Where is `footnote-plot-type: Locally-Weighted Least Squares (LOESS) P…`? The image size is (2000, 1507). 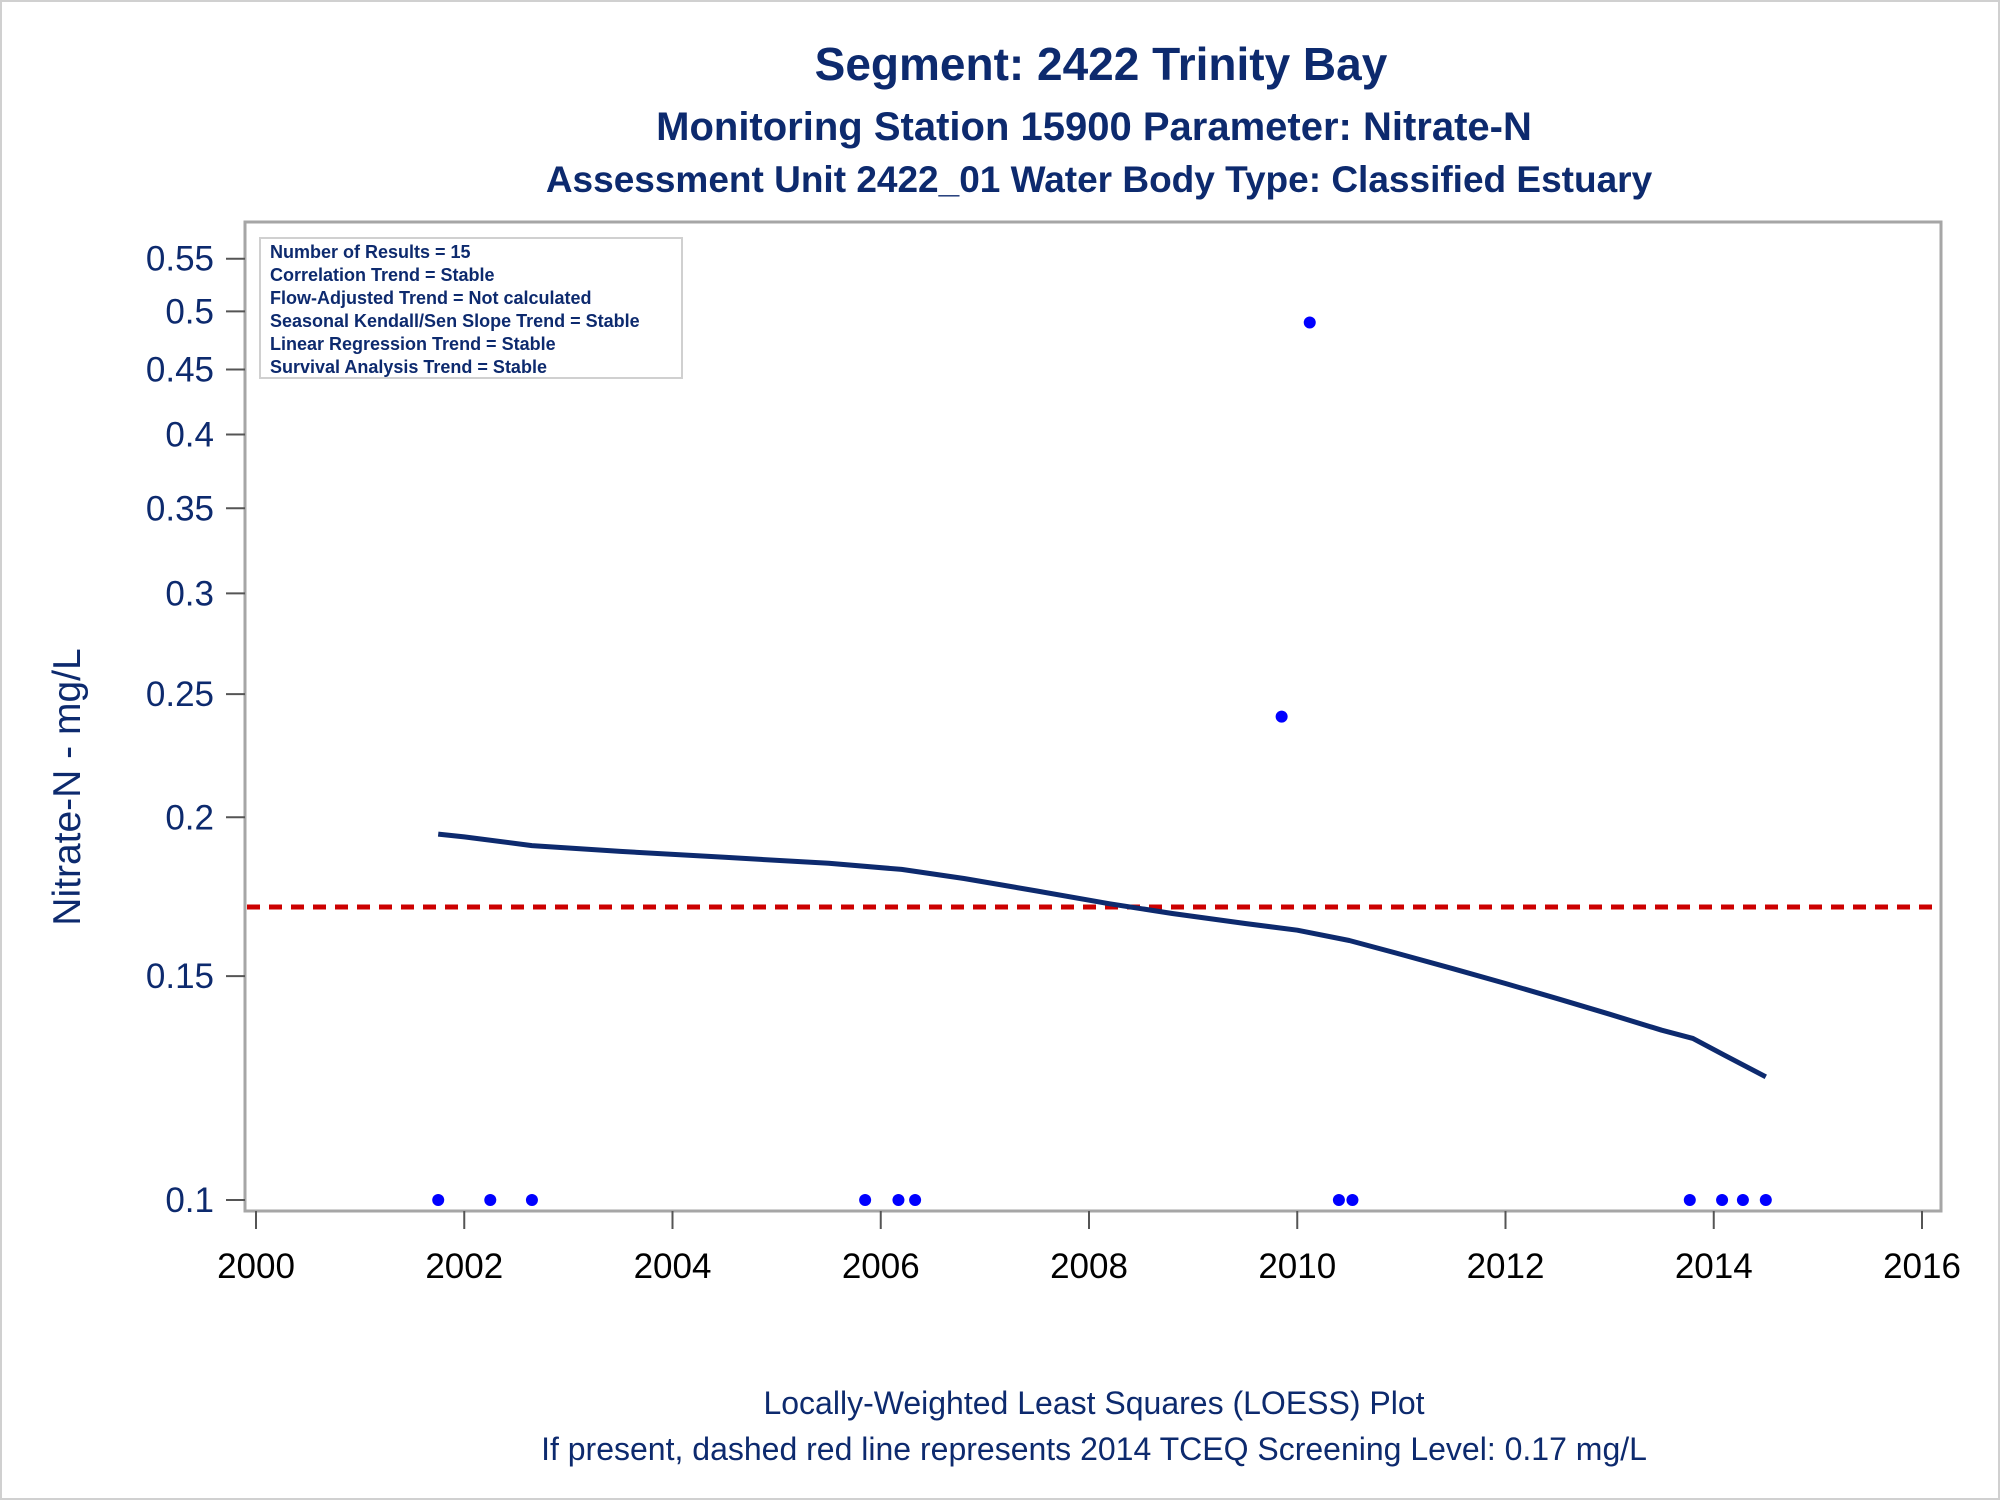
footnote-plot-type: Locally-Weighted Least Squares (LOESS) P… is located at coordinates (1093, 1403).